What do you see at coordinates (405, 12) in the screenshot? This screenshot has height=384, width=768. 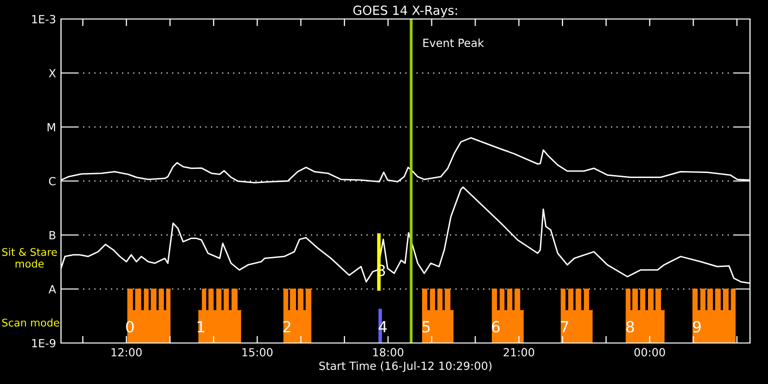 I see `chart-title: GOES 14 X-Rays:` at bounding box center [405, 12].